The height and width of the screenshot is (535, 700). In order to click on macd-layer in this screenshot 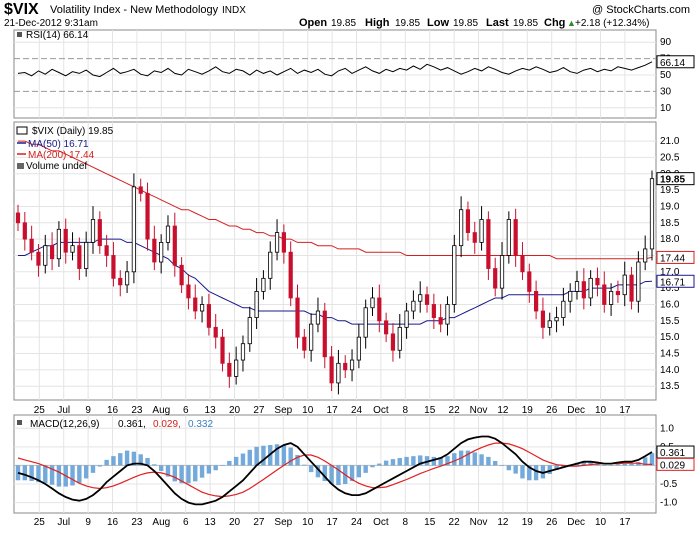, I will do `click(335, 470)`.